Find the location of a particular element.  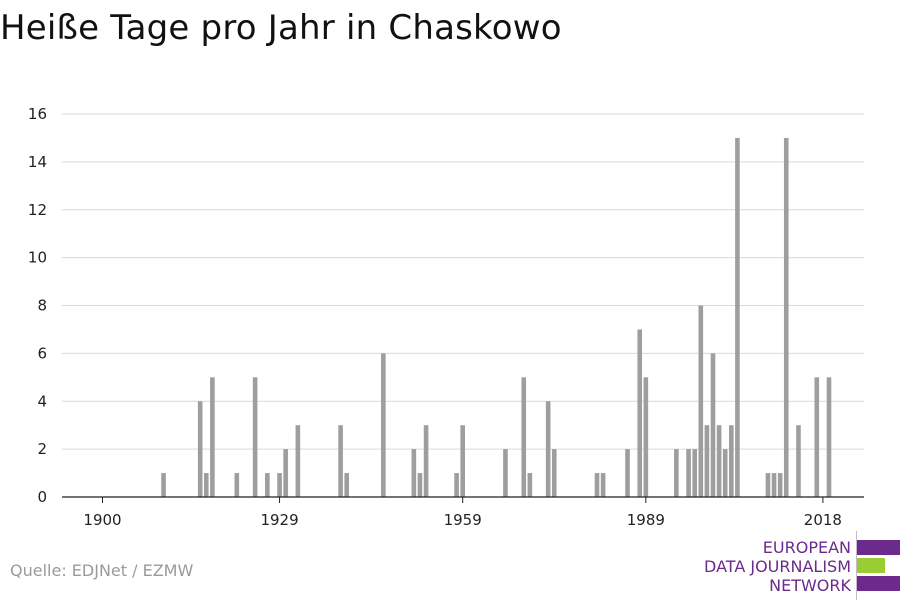

logo-bar-bottom is located at coordinates (878, 583).